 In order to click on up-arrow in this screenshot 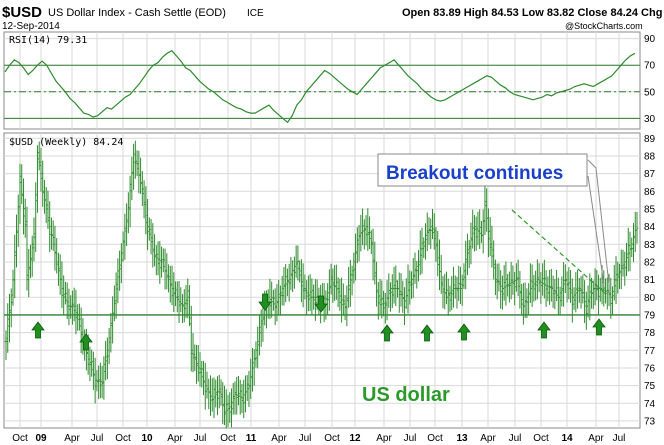, I will do `click(86, 342)`.